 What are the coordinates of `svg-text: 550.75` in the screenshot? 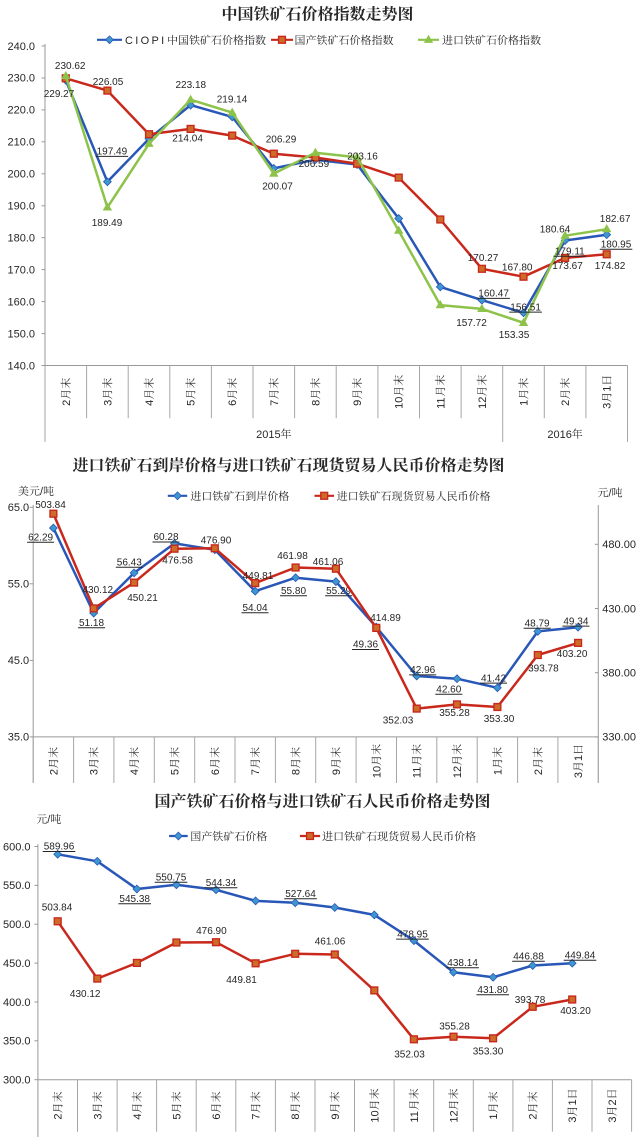 It's located at (171, 877).